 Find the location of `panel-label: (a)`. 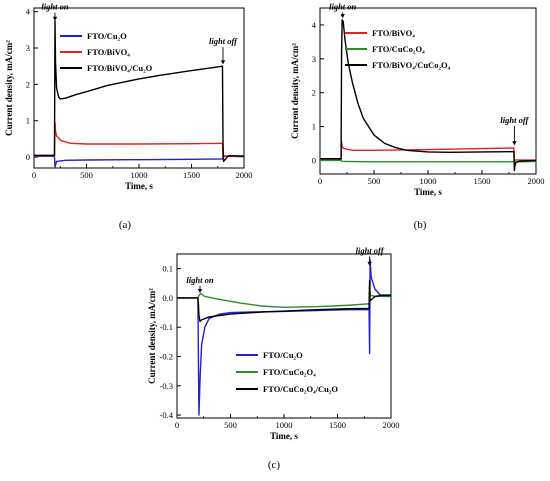

panel-label: (a) is located at coordinates (125, 225).